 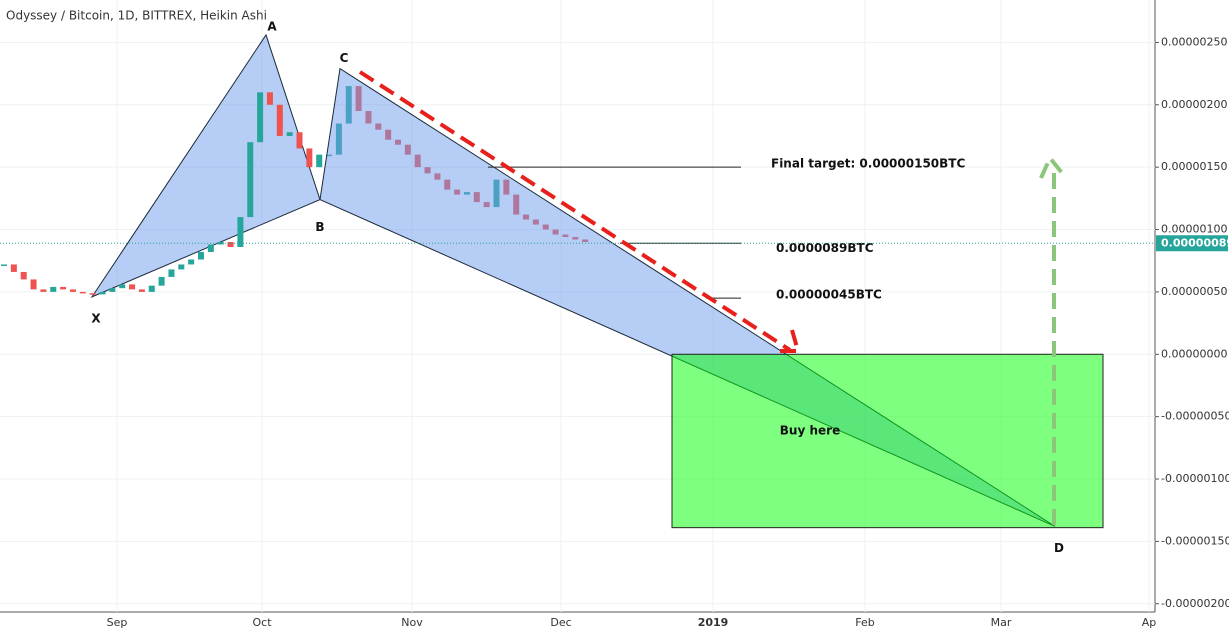 I want to click on x-tick-label: Dec, so click(x=560, y=622).